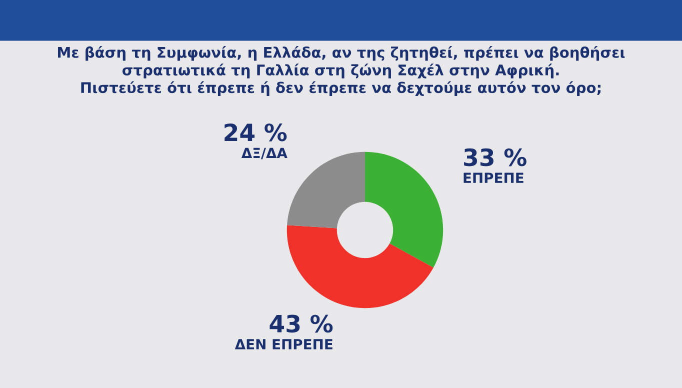 This screenshot has width=682, height=388. I want to click on data-label: 24 %, so click(255, 132).